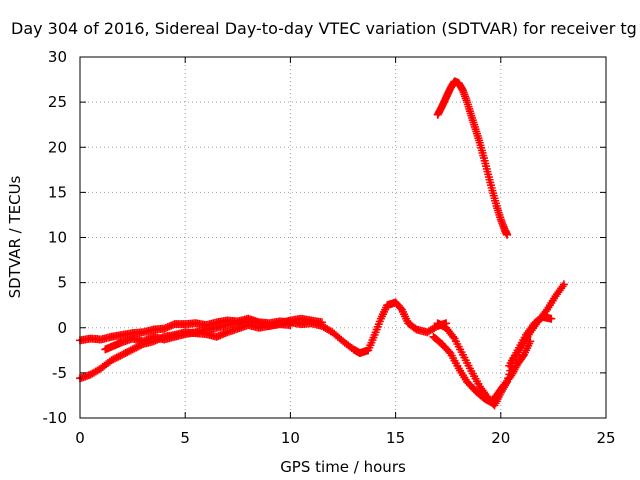 The height and width of the screenshot is (480, 640). What do you see at coordinates (59, 373) in the screenshot?
I see `y-tick-label: -5` at bounding box center [59, 373].